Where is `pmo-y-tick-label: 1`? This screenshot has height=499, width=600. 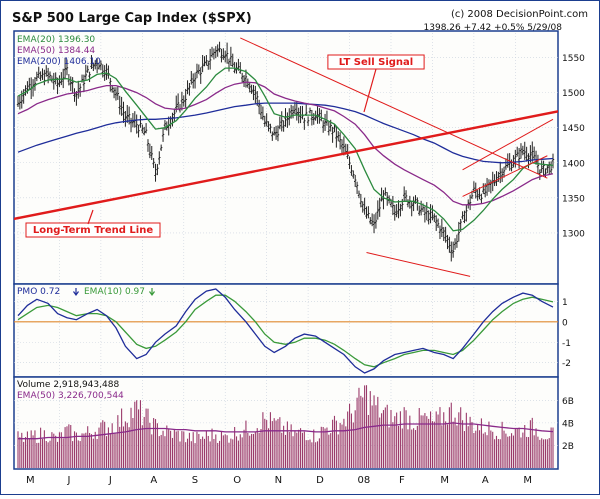
pmo-y-tick-label: 1 is located at coordinates (565, 303).